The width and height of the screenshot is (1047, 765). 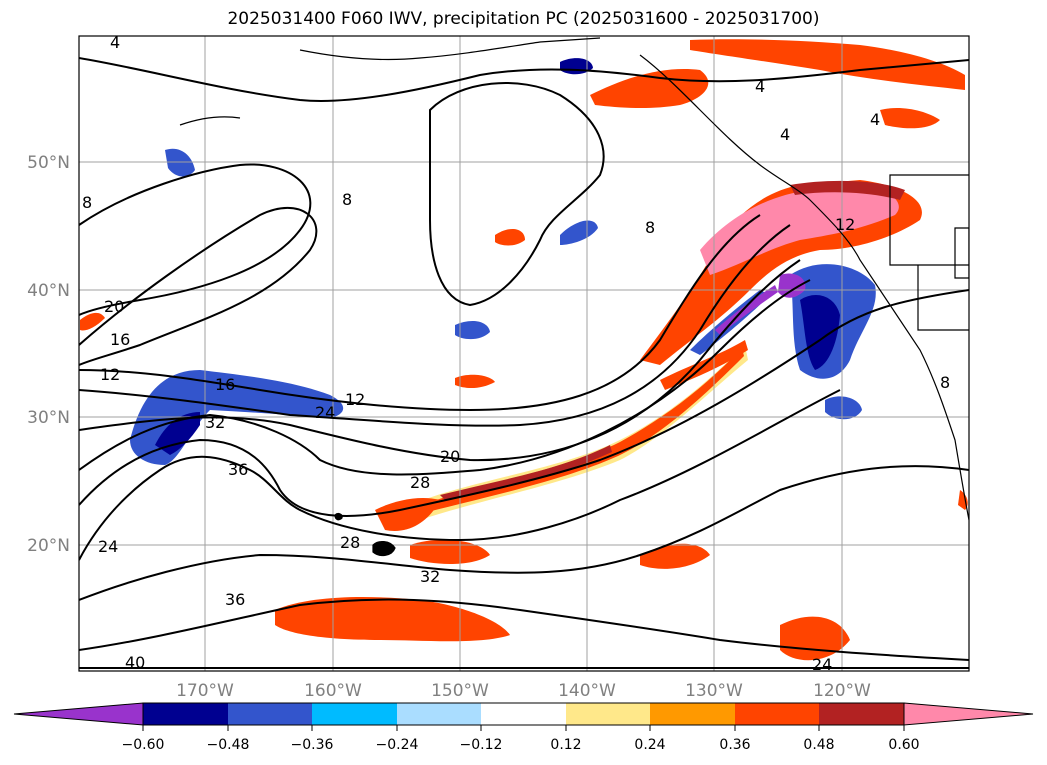 What do you see at coordinates (526, 472) in the screenshot?
I see `ar-band-red` at bounding box center [526, 472].